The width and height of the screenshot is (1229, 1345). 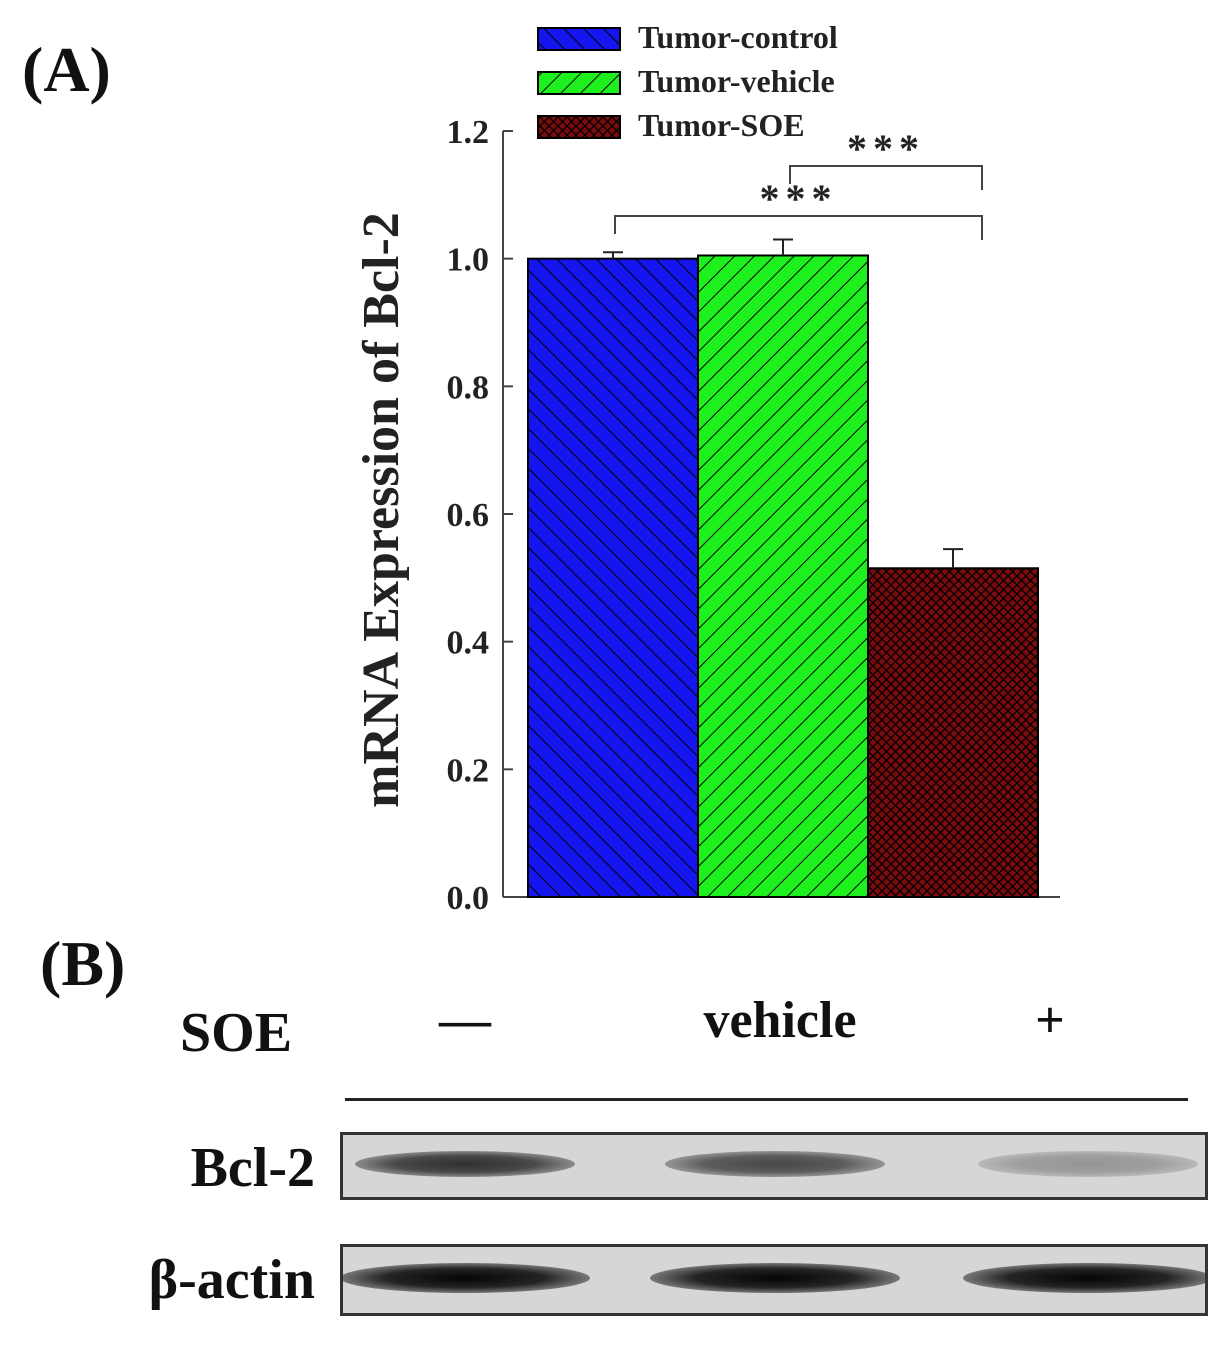 What do you see at coordinates (231, 1280) in the screenshot?
I see `blot-label-beta-actin: β-actin` at bounding box center [231, 1280].